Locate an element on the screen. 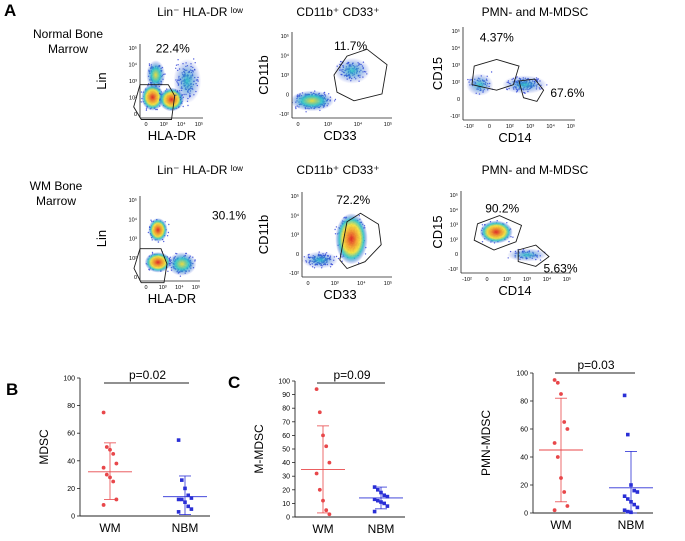 The width and height of the screenshot is (685, 541). y-tick-label: 10 is located at coordinates (286, 504).